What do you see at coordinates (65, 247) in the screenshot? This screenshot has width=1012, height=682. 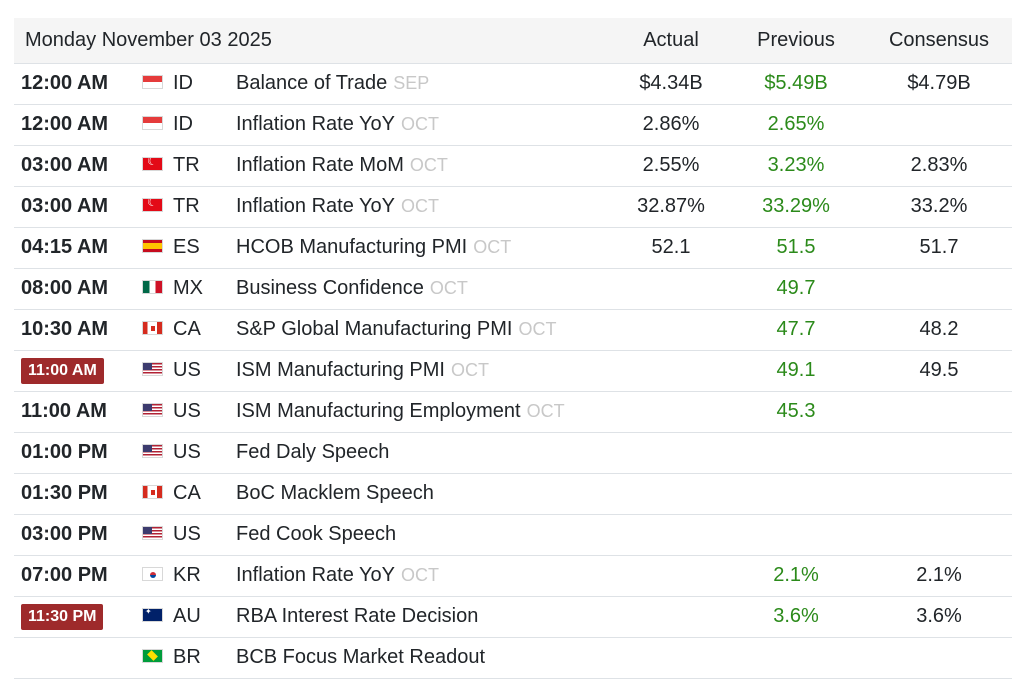 I see `event-time: 04:15 AM` at bounding box center [65, 247].